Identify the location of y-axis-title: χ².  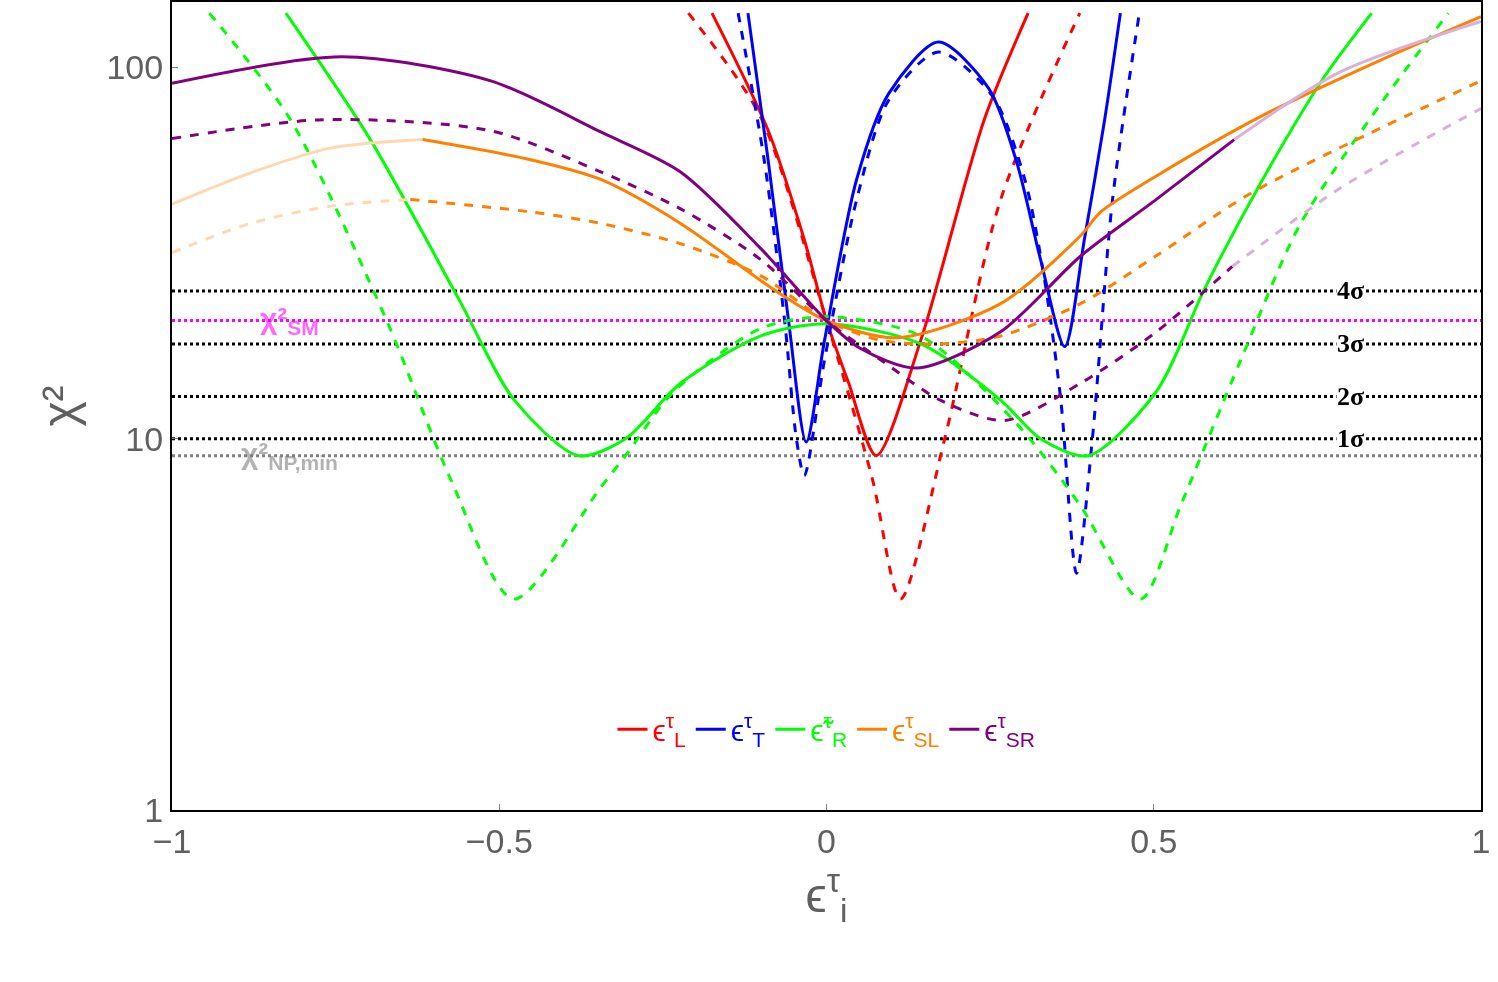
(59, 406).